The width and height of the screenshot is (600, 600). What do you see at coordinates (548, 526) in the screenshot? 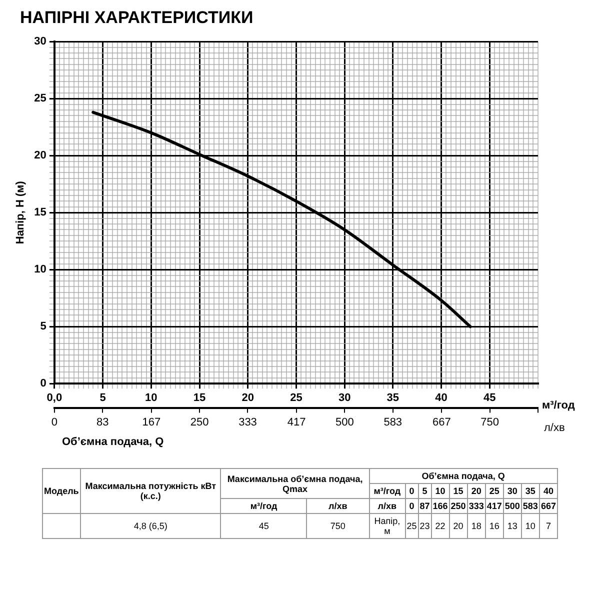
I see `text: 7` at bounding box center [548, 526].